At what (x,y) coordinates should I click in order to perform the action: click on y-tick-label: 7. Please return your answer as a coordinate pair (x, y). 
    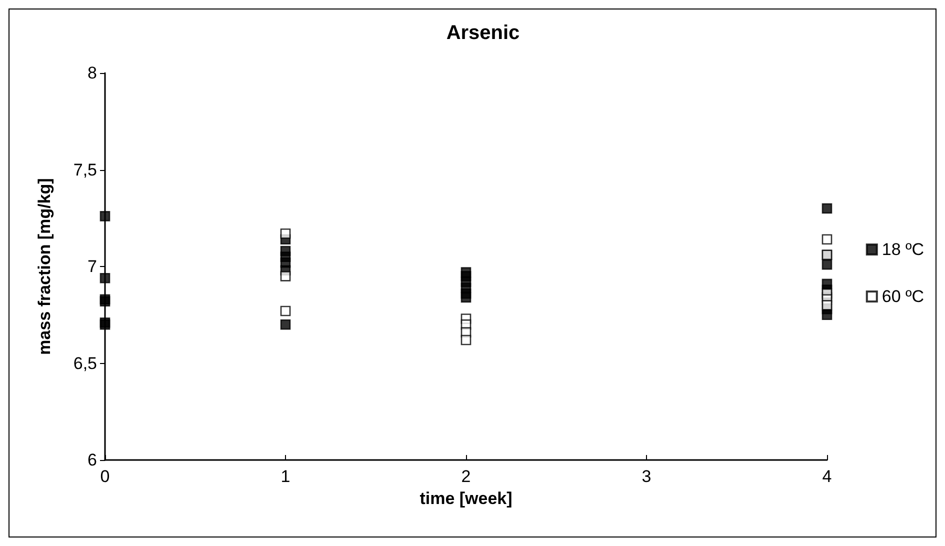
    Looking at the image, I should click on (92, 266).